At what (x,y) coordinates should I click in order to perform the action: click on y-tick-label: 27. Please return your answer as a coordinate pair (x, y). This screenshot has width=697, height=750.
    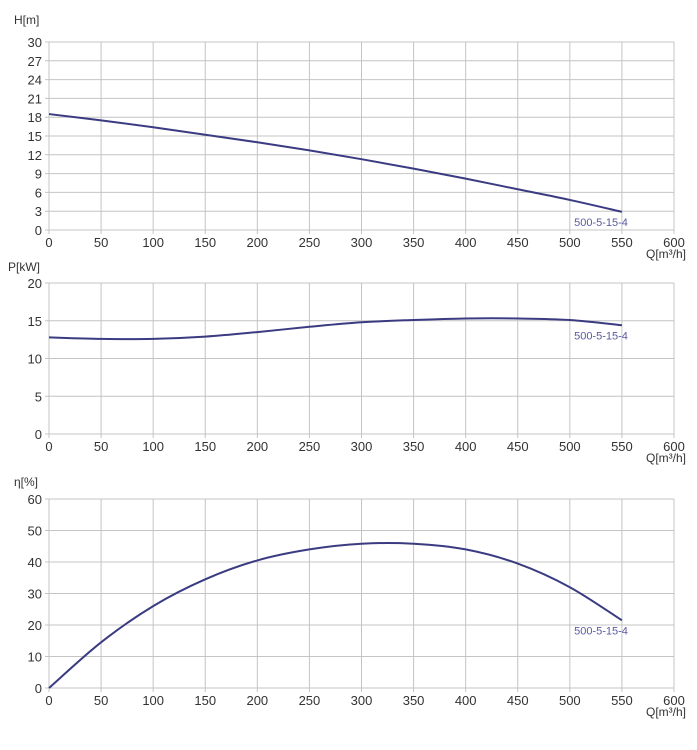
    Looking at the image, I should click on (35, 61).